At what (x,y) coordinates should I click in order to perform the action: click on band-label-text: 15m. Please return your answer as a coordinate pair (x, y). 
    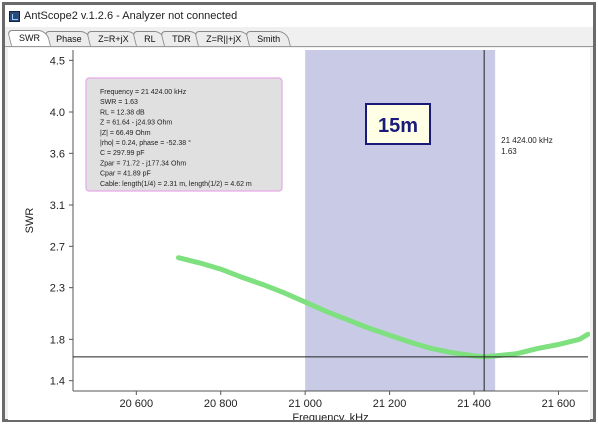
    Looking at the image, I should click on (398, 126).